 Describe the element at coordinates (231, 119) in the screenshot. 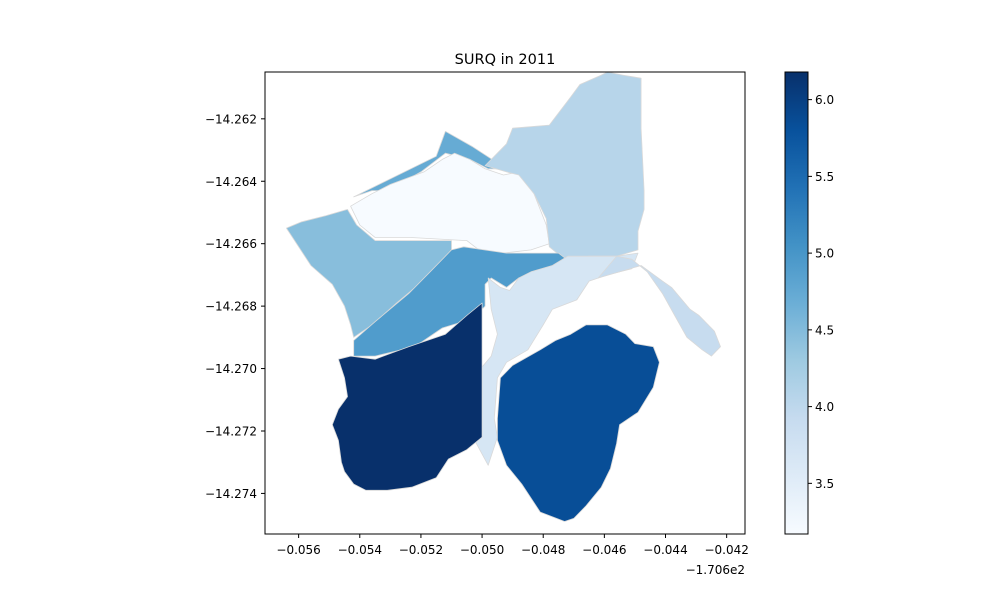

I see `y-tick-label: −14.262` at that location.